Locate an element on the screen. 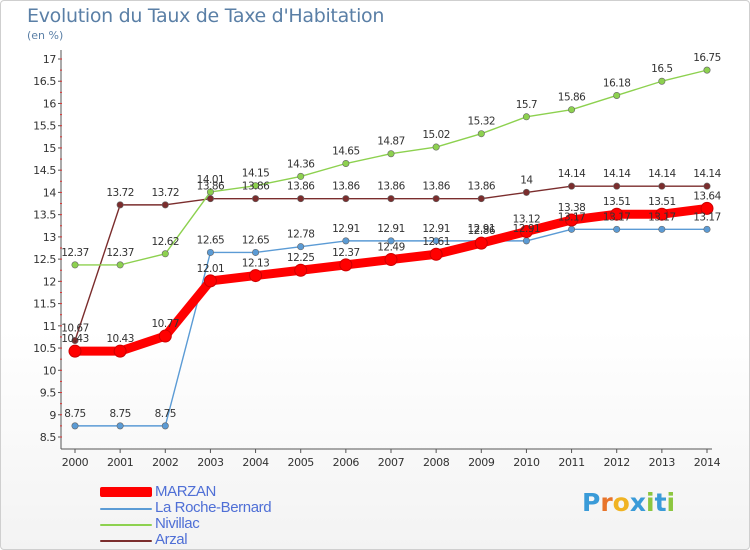  data-label: 15.02 is located at coordinates (436, 135).